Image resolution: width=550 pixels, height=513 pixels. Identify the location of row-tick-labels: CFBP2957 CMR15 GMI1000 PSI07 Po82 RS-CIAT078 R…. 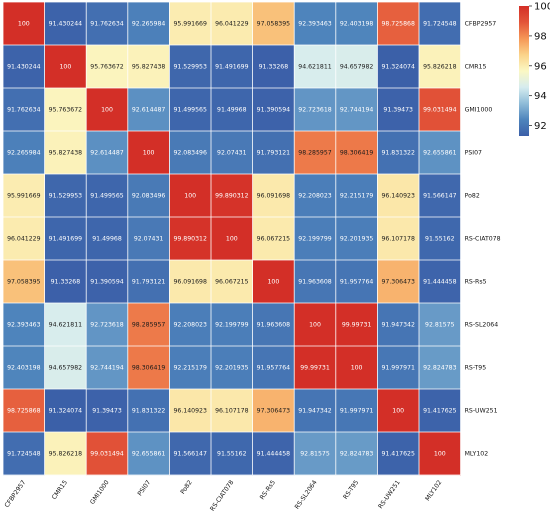
(483, 239).